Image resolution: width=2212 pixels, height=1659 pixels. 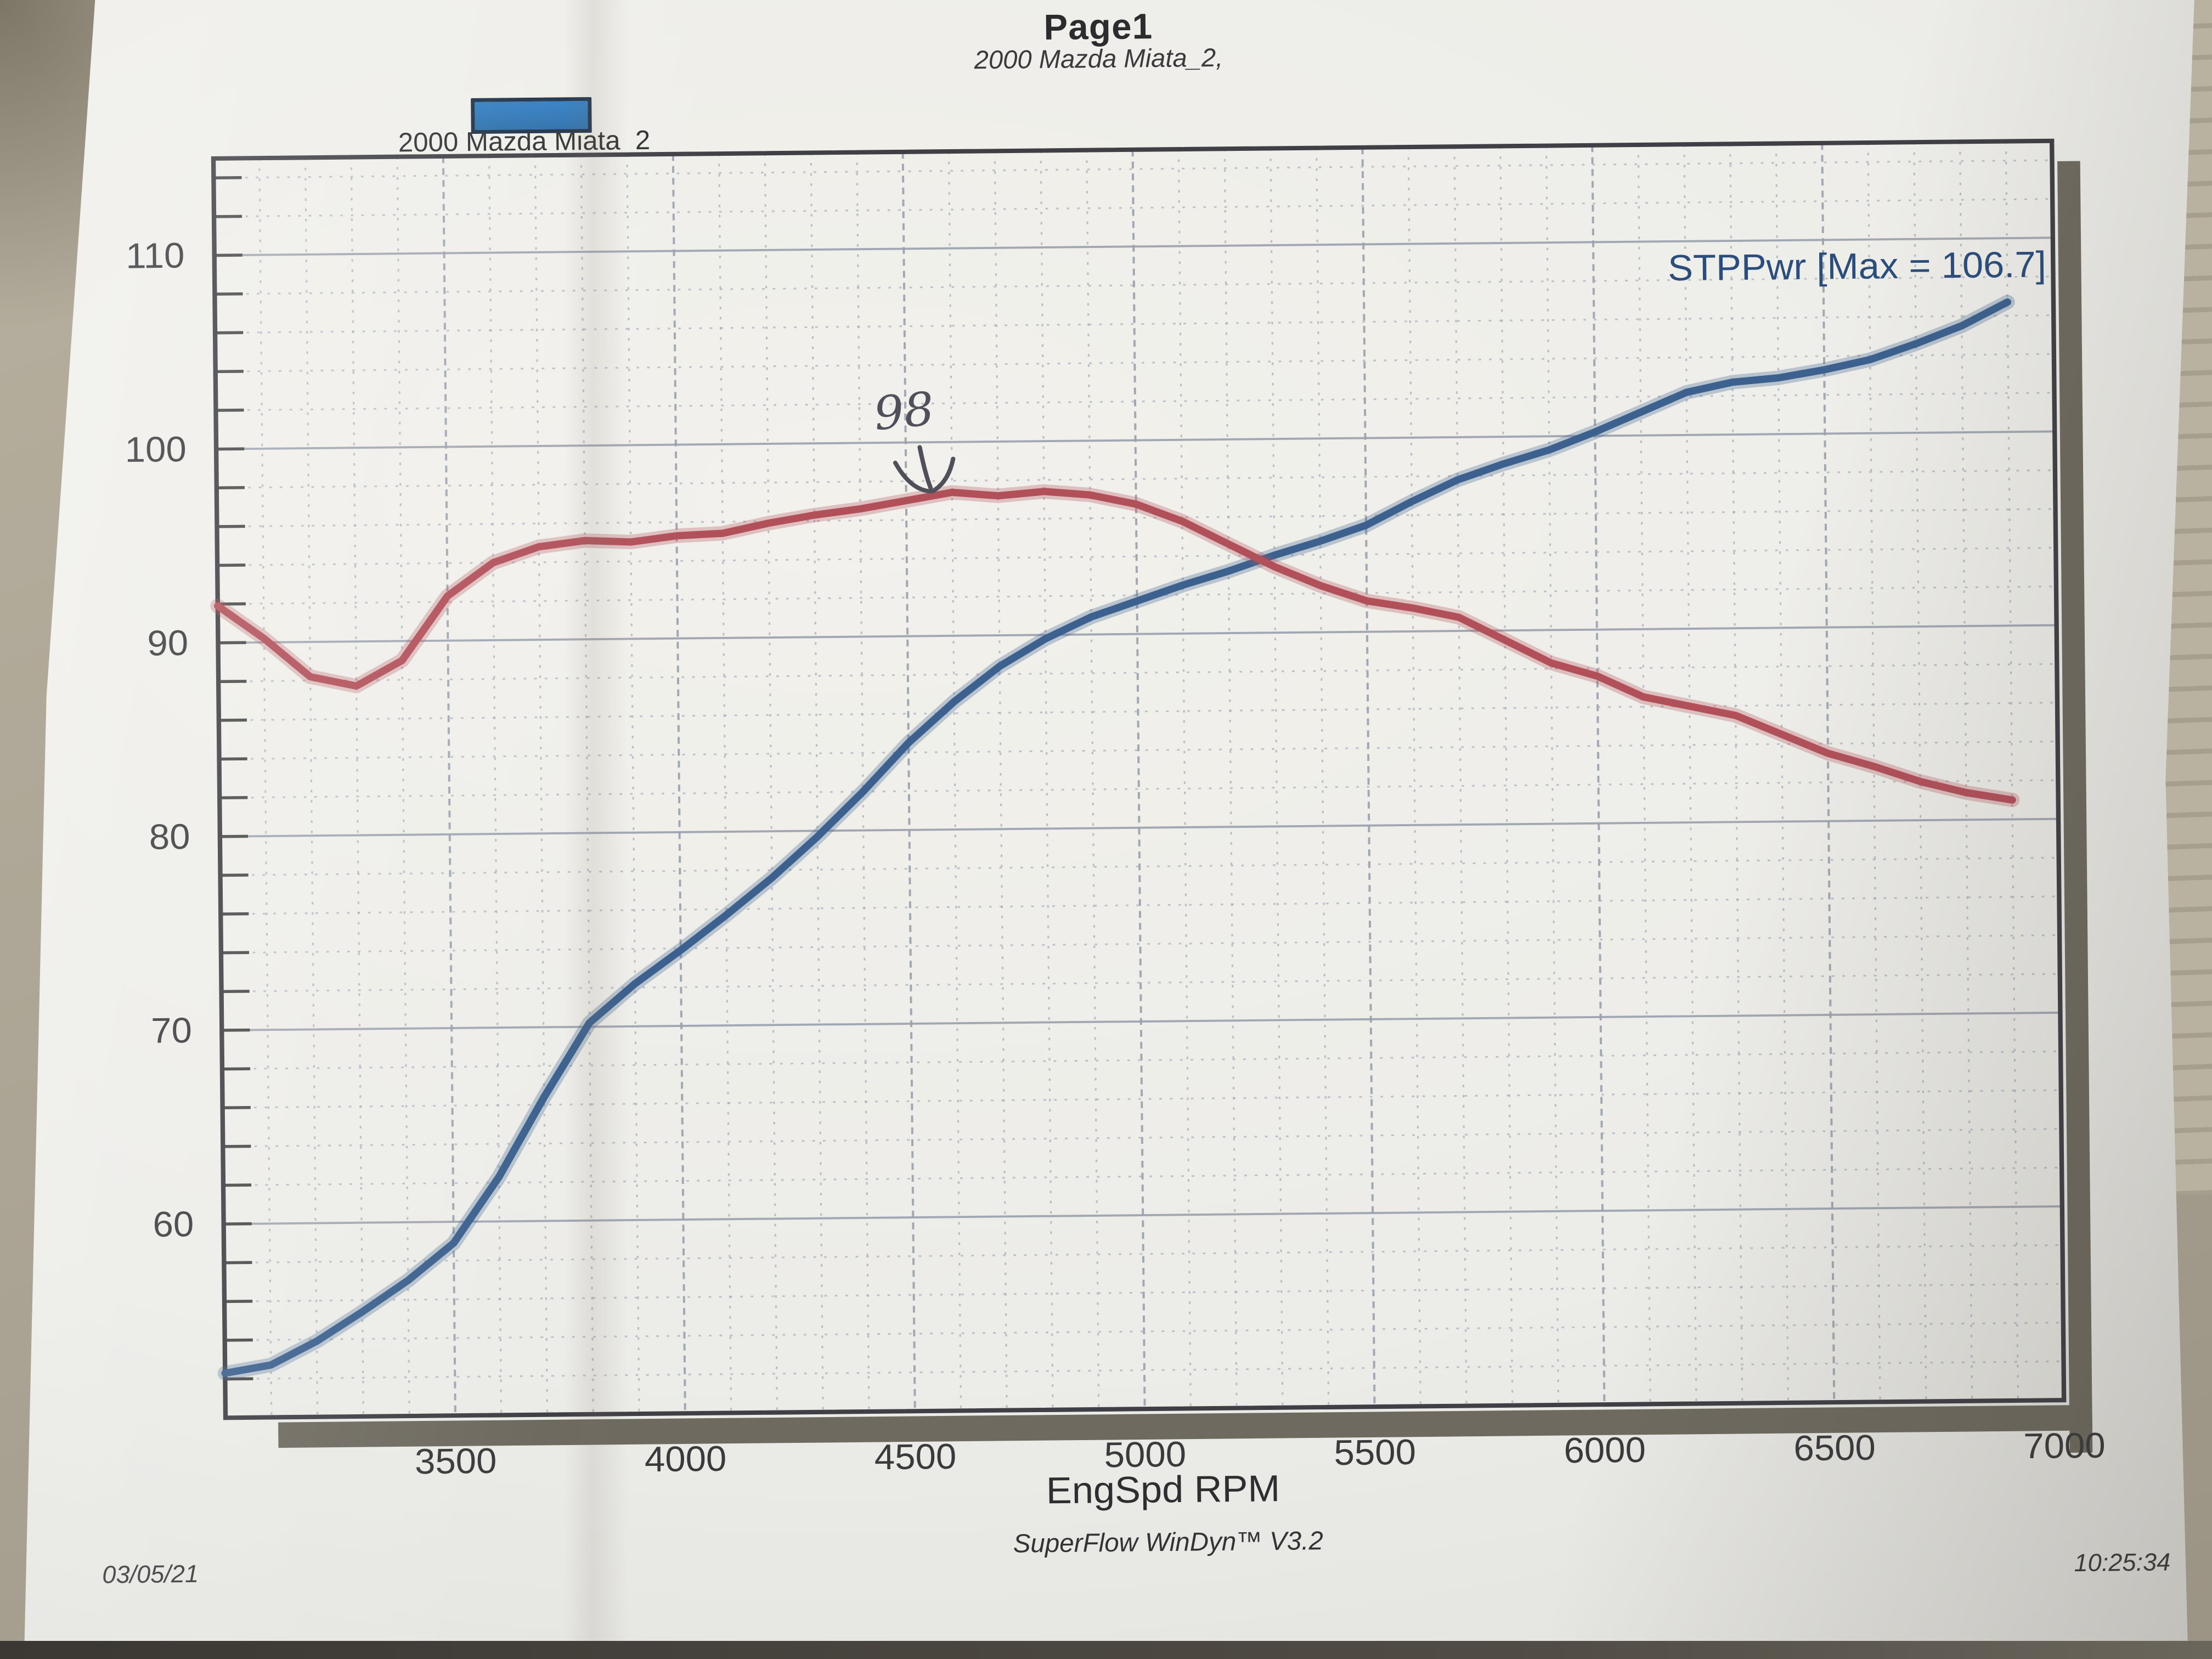 What do you see at coordinates (686, 1459) in the screenshot?
I see `x-tick-label: 4000` at bounding box center [686, 1459].